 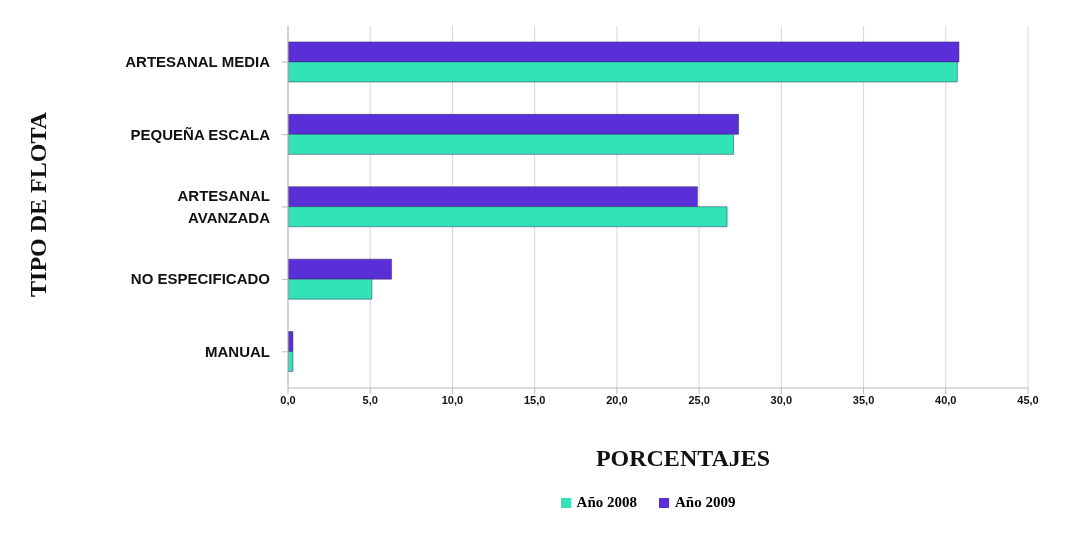 What do you see at coordinates (237, 351) in the screenshot?
I see `y-tick-label: MANUAL` at bounding box center [237, 351].